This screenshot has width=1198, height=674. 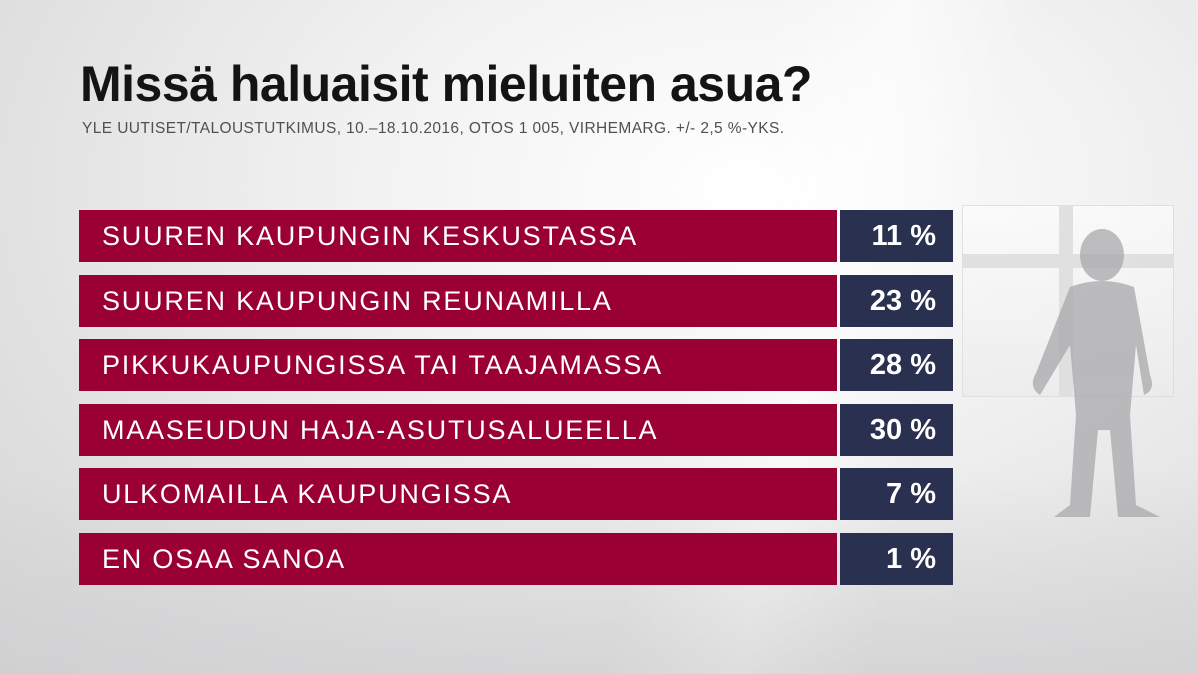 What do you see at coordinates (458, 558) in the screenshot?
I see `category-label: EN OSAA SANOA` at bounding box center [458, 558].